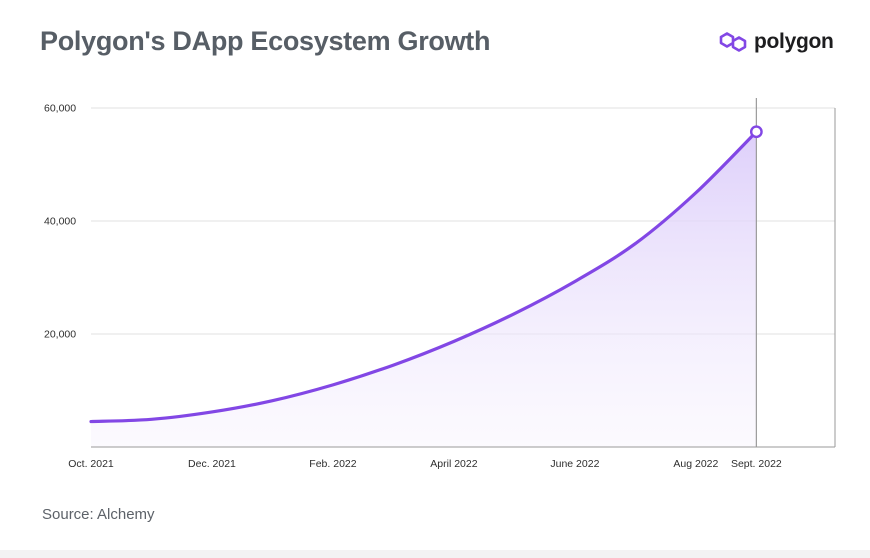 The height and width of the screenshot is (558, 870). I want to click on x-tick-label: June 2022, so click(574, 464).